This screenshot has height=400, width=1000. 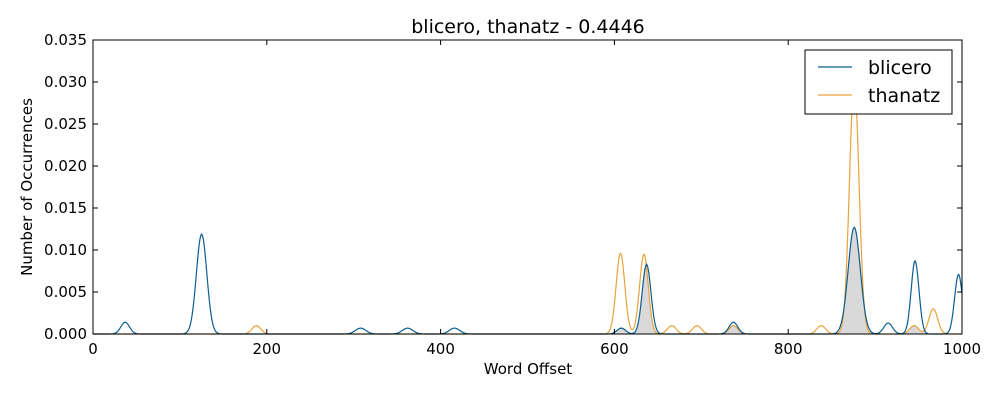 I want to click on y-tick-label: 0.035, so click(x=65, y=40).